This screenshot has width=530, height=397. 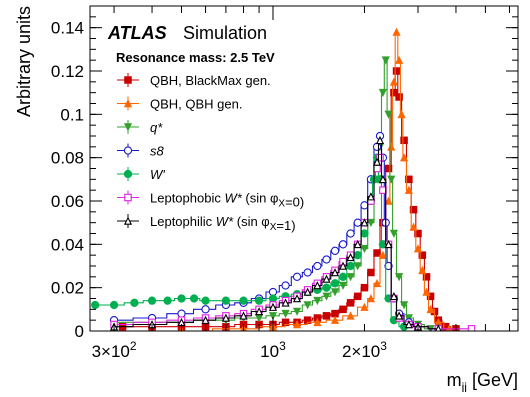 What do you see at coordinates (79, 331) in the screenshot?
I see `y-tick-label: 0` at bounding box center [79, 331].